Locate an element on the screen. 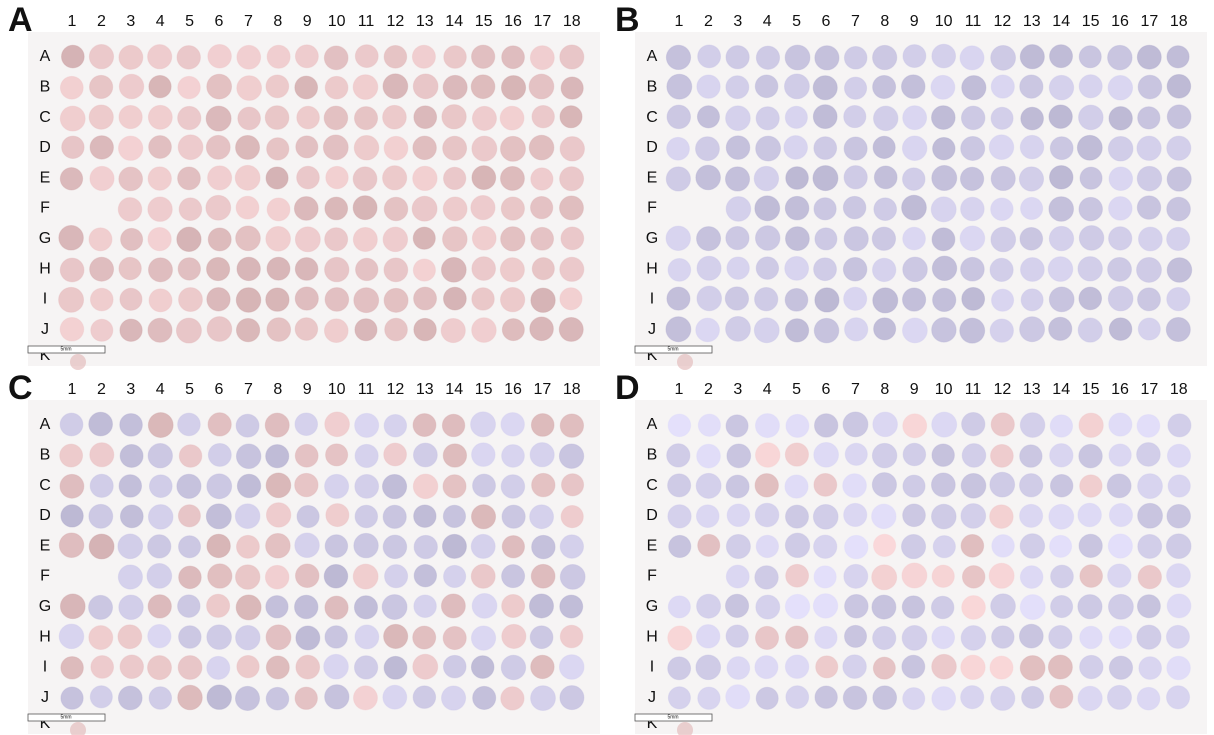  column-label: 4 is located at coordinates (160, 21).